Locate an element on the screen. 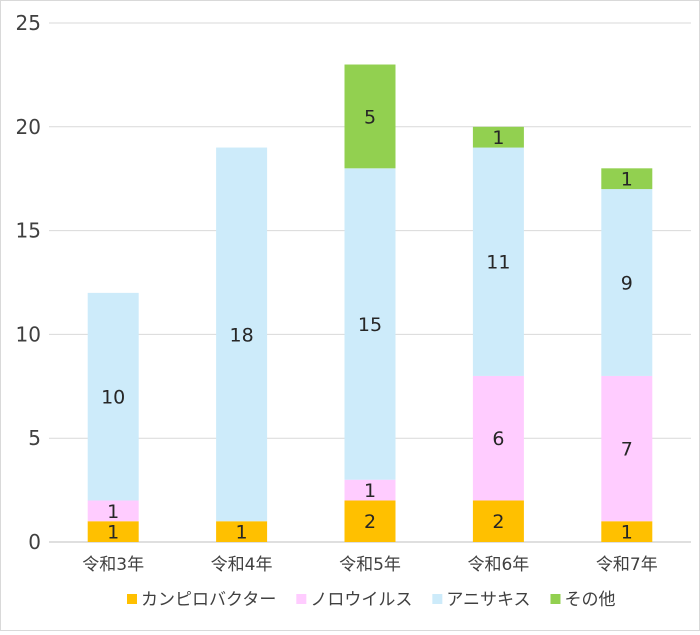  legend-item: その他 is located at coordinates (582, 600).